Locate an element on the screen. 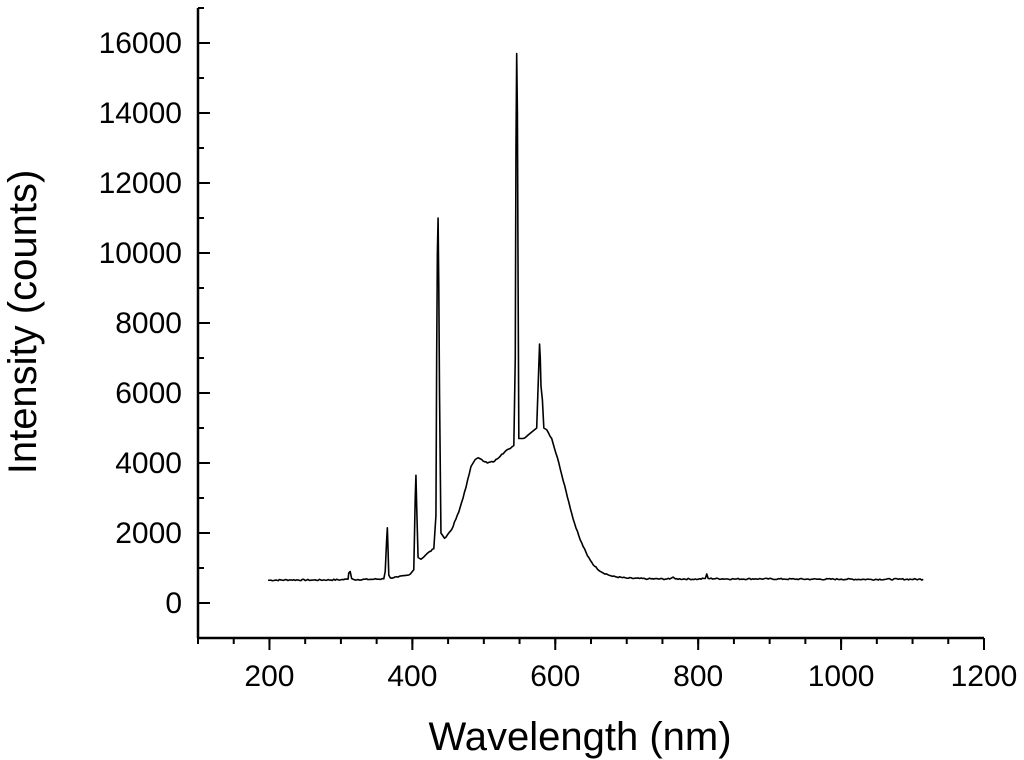 The image size is (1024, 760). y-tick-label: 12000 is located at coordinates (140, 183).